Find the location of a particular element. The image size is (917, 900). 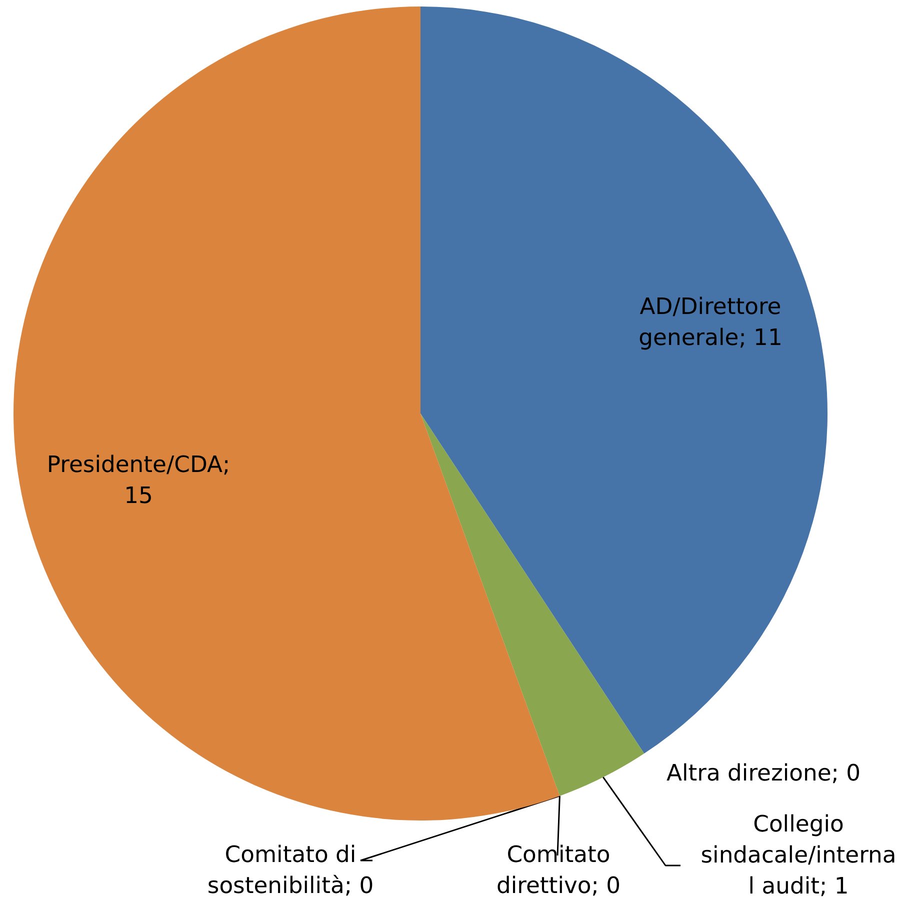

slice-label: Presidente/CDA; 15 is located at coordinates (138, 481).